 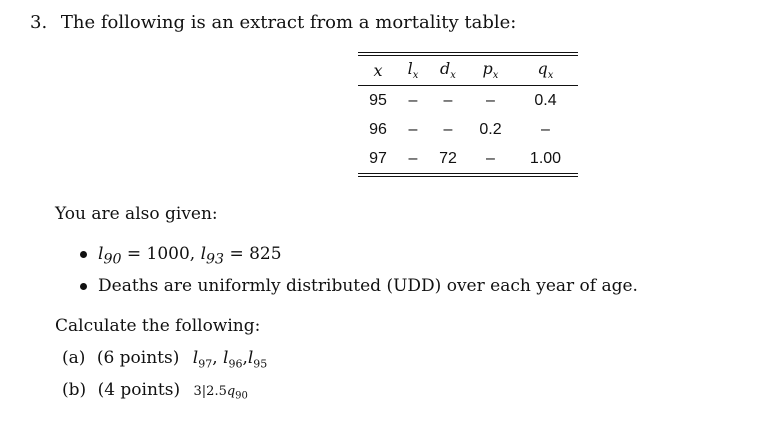 I want to click on table-cell: 0.4, so click(x=545, y=100).